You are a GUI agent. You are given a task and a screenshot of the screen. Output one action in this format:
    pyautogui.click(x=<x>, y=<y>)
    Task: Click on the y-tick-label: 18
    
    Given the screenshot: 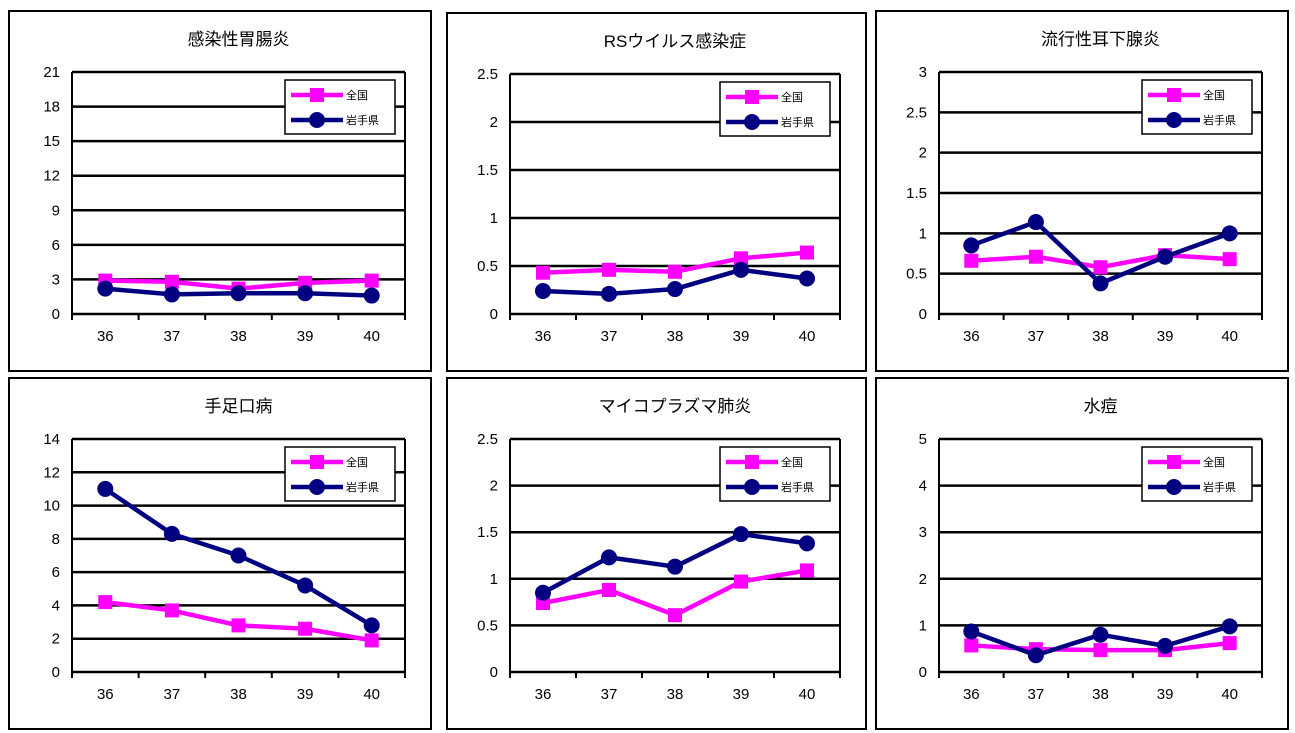 What is the action you would take?
    pyautogui.click(x=51, y=107)
    